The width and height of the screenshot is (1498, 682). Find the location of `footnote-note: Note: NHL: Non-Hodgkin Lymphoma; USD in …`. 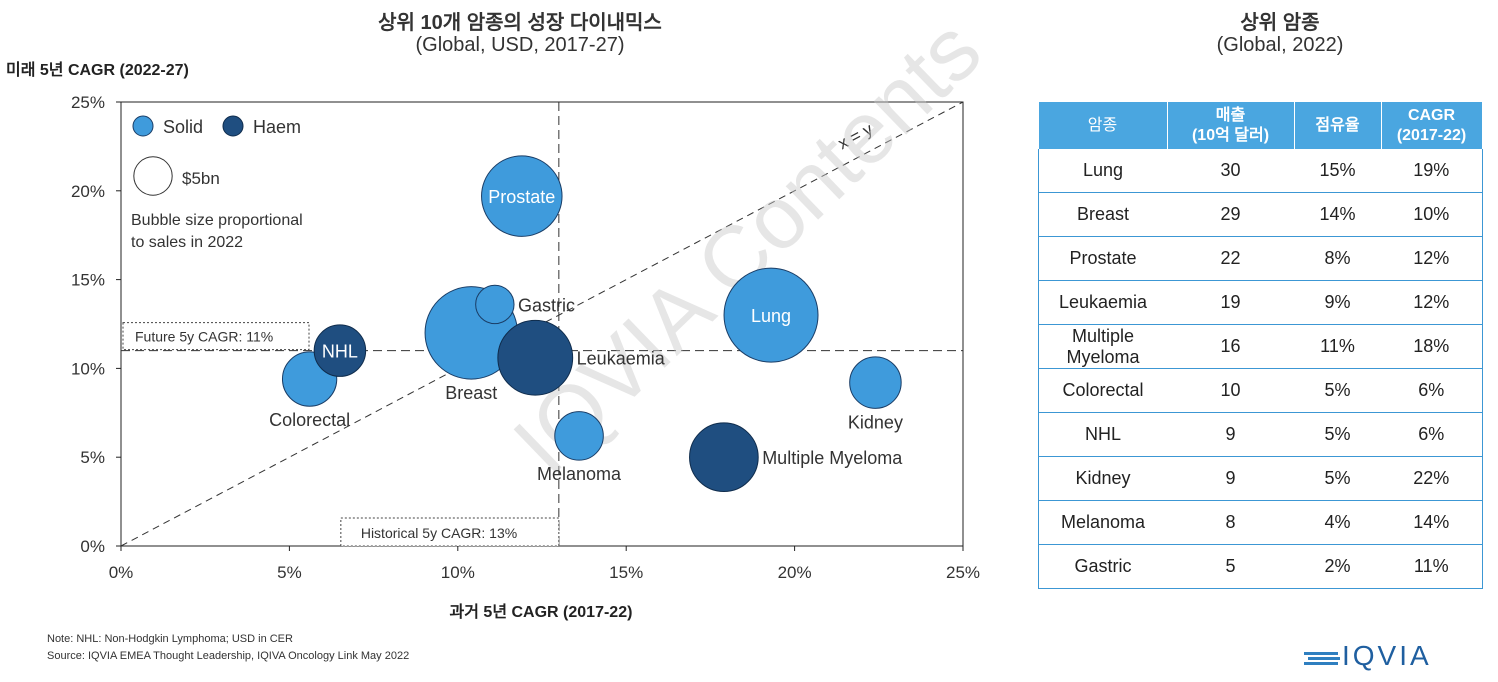

footnote-note: Note: NHL: Non-Hodgkin Lymphoma; USD in … is located at coordinates (170, 639).